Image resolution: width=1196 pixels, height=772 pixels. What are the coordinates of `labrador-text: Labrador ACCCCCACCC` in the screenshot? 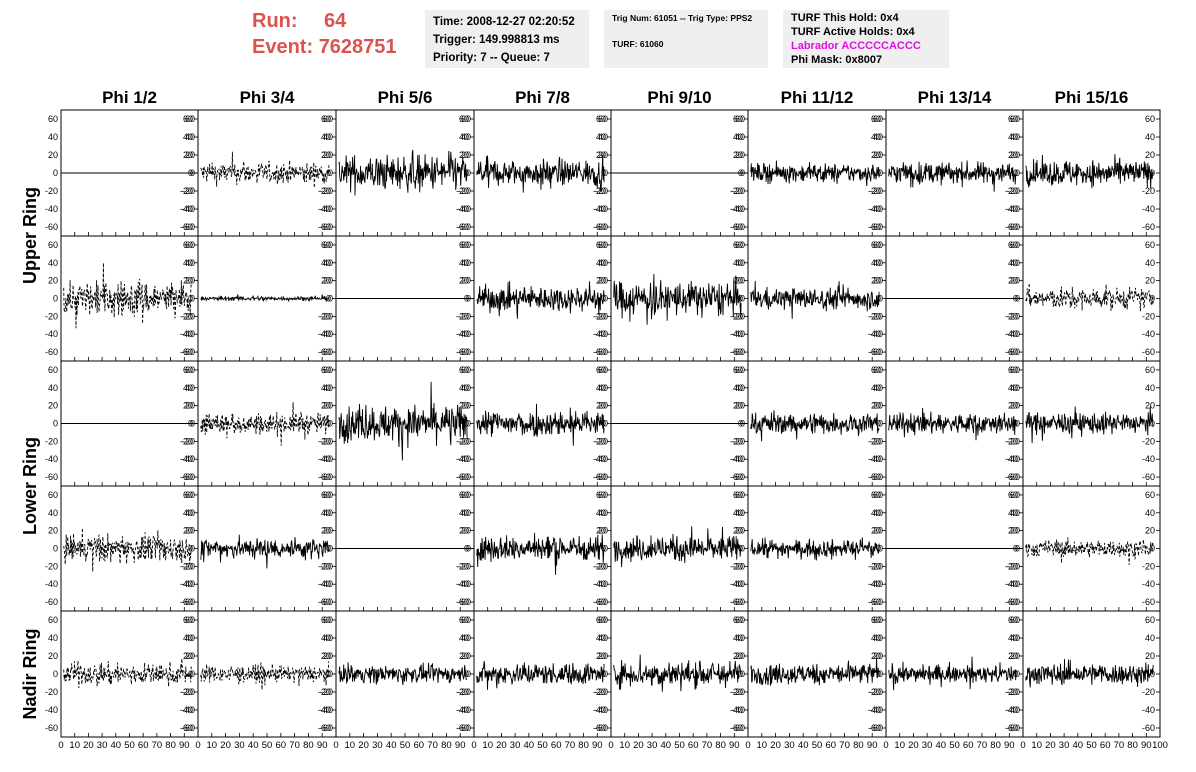 It's located at (856, 46).